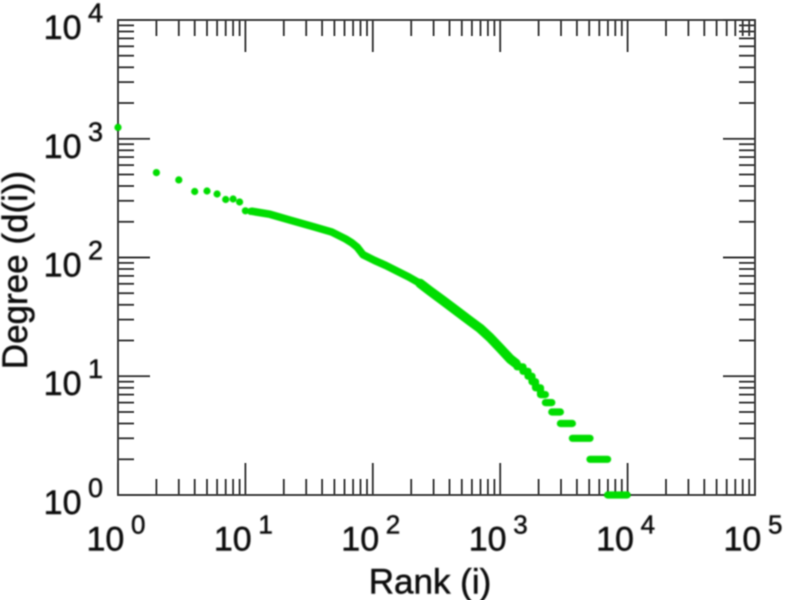  What do you see at coordinates (17, 270) in the screenshot?
I see `svg-text: Degree (d(i))` at bounding box center [17, 270].